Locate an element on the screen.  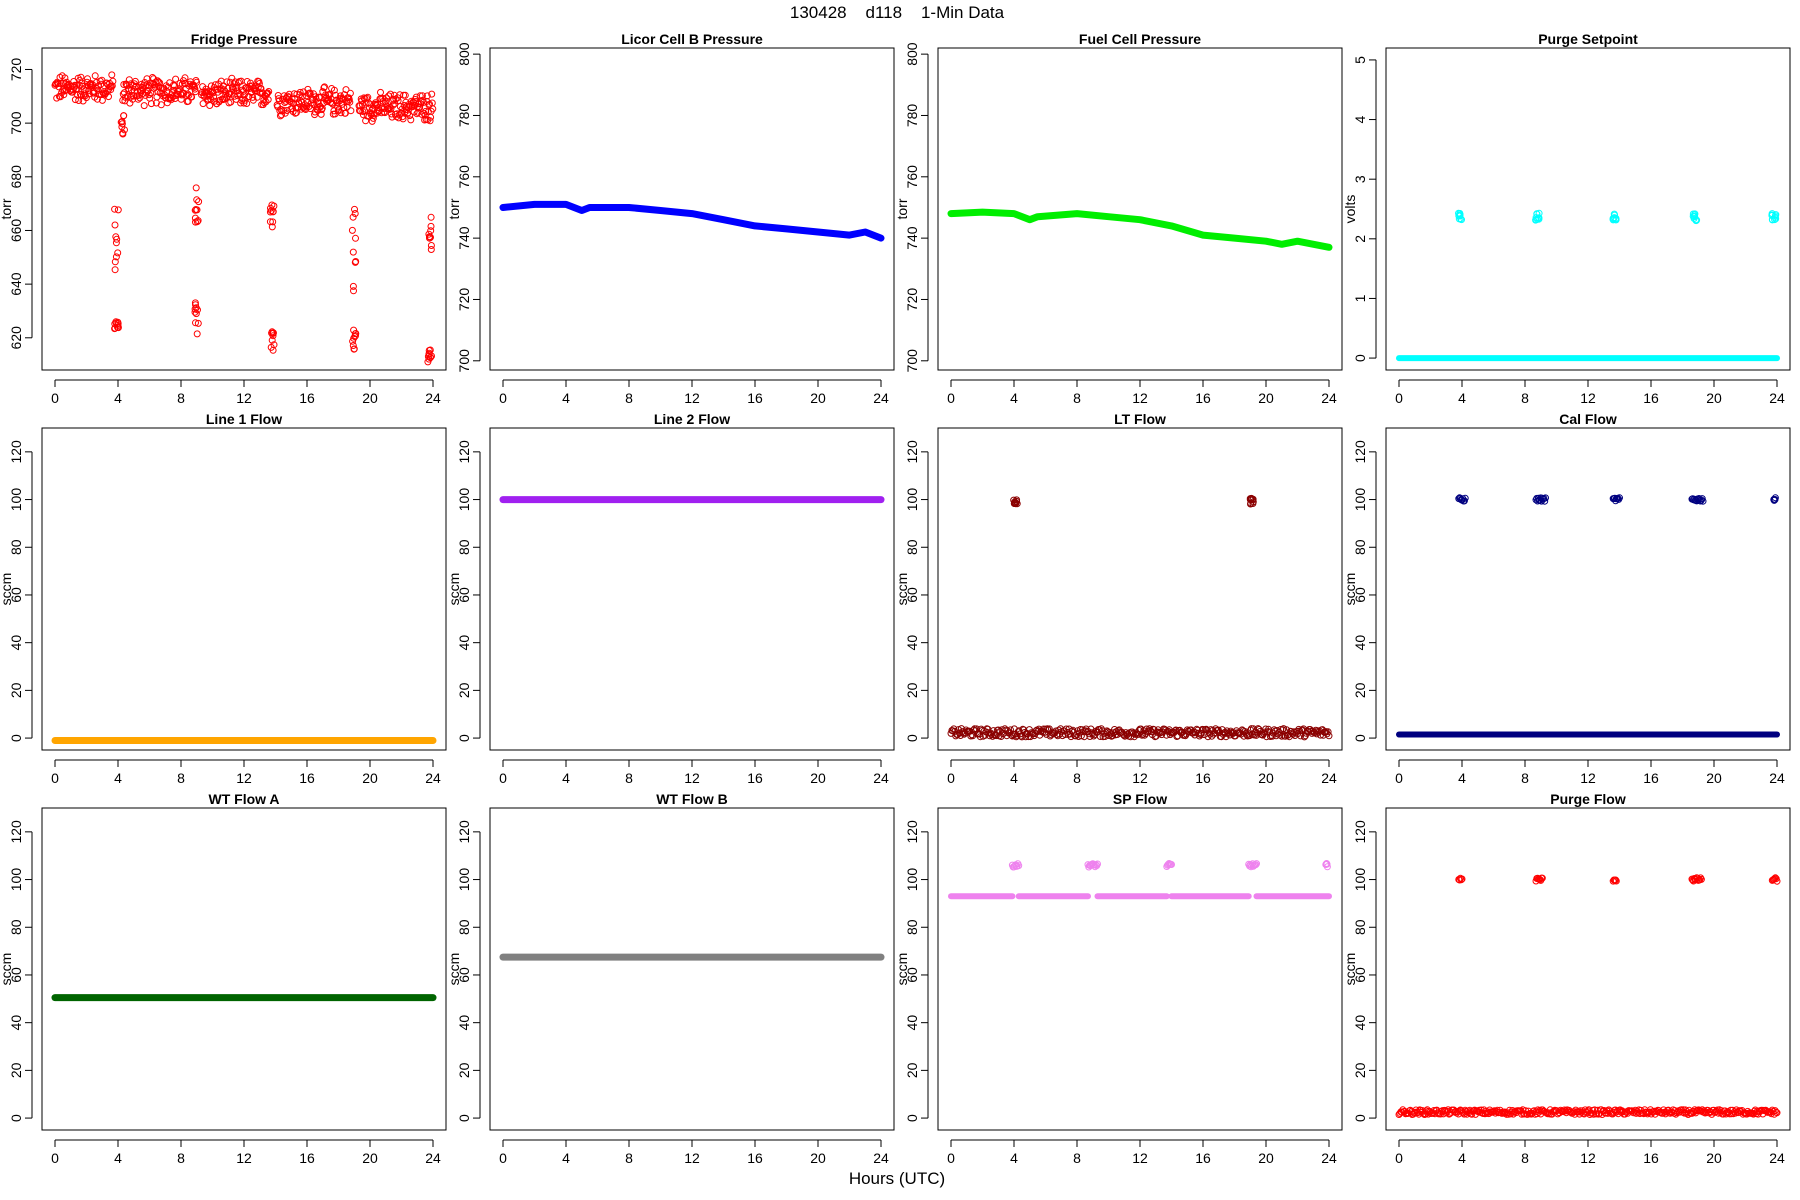
x-tick-label: 12 is located at coordinates (244, 398).